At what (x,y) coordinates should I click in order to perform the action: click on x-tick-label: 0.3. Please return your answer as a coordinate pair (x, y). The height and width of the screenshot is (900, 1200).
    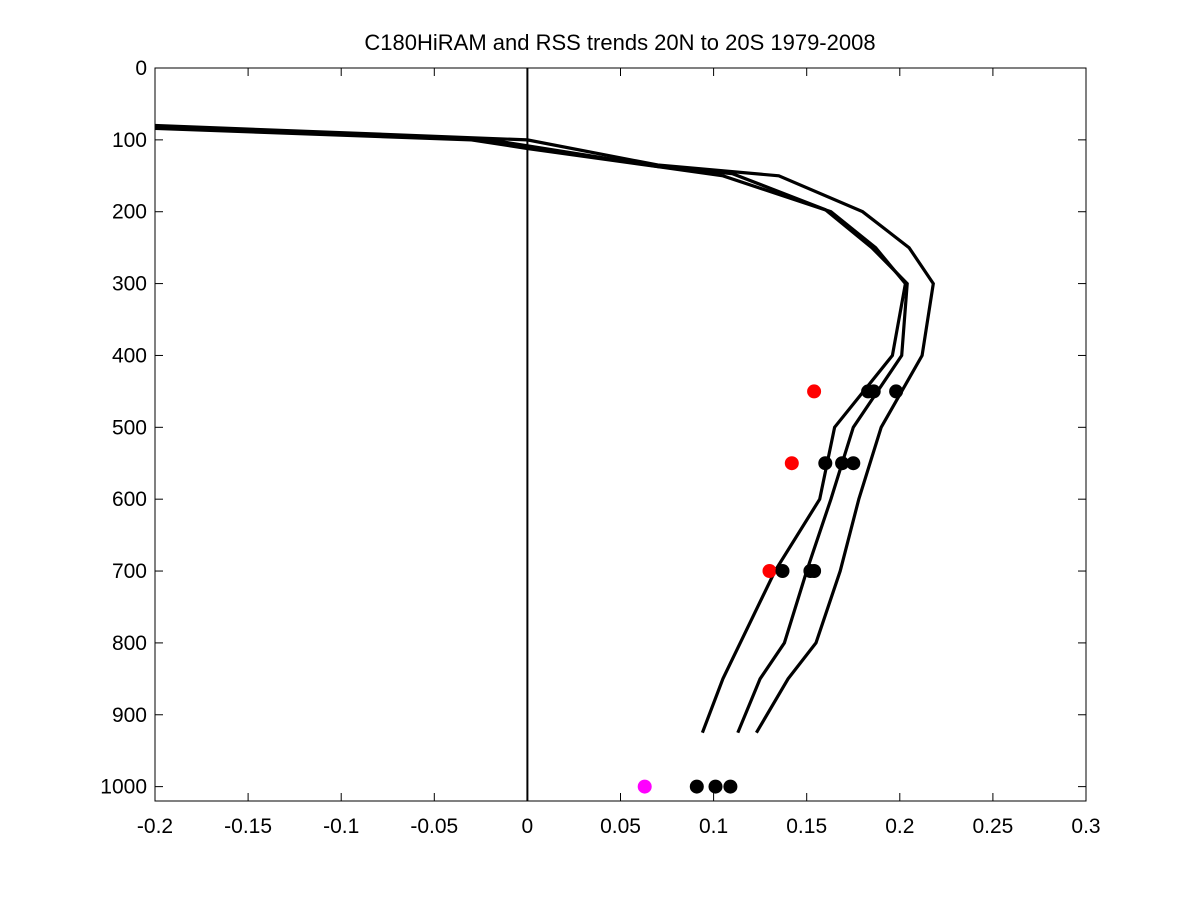
    Looking at the image, I should click on (1085, 826).